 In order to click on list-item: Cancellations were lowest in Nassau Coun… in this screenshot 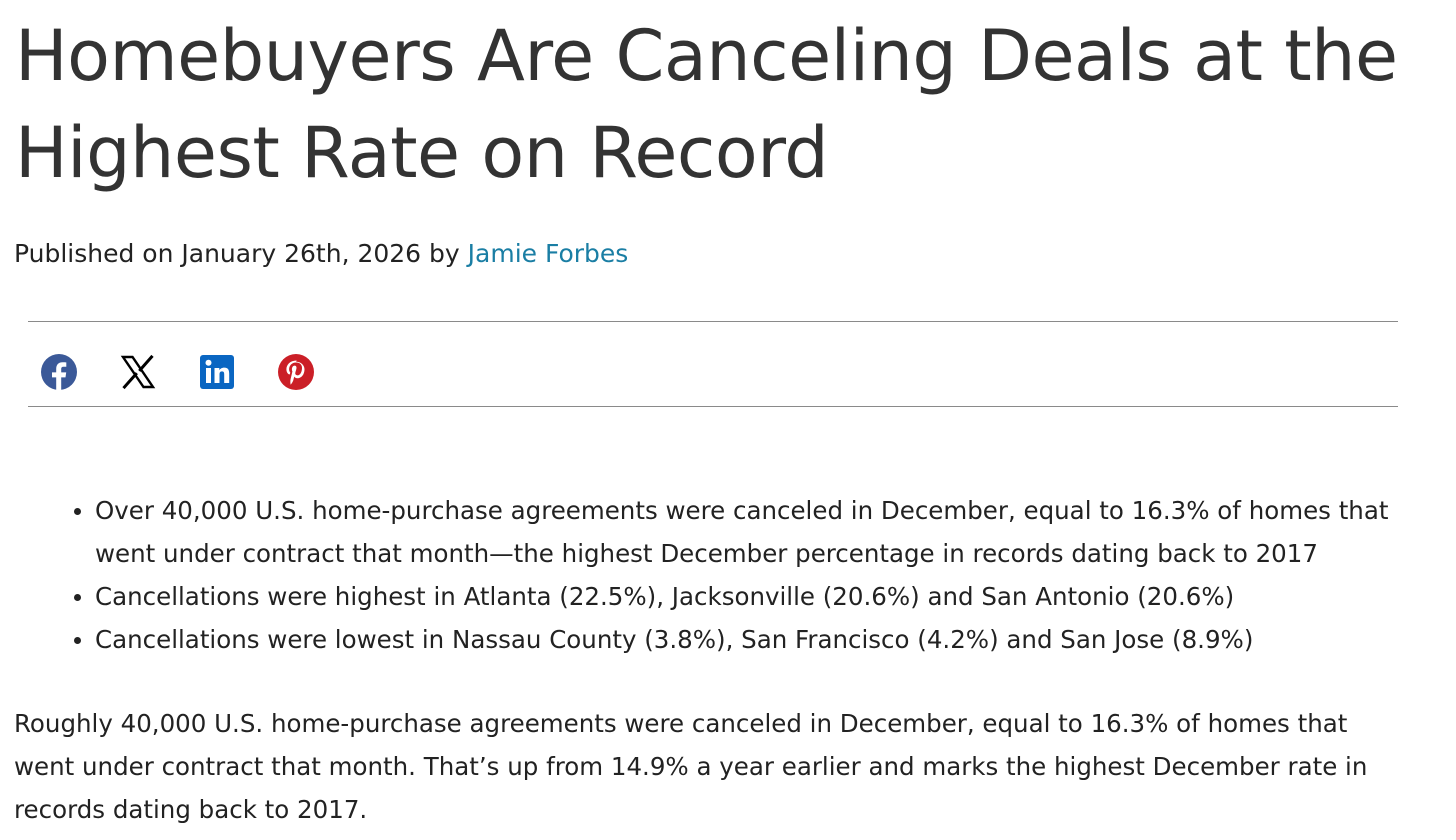, I will do `click(710, 639)`.